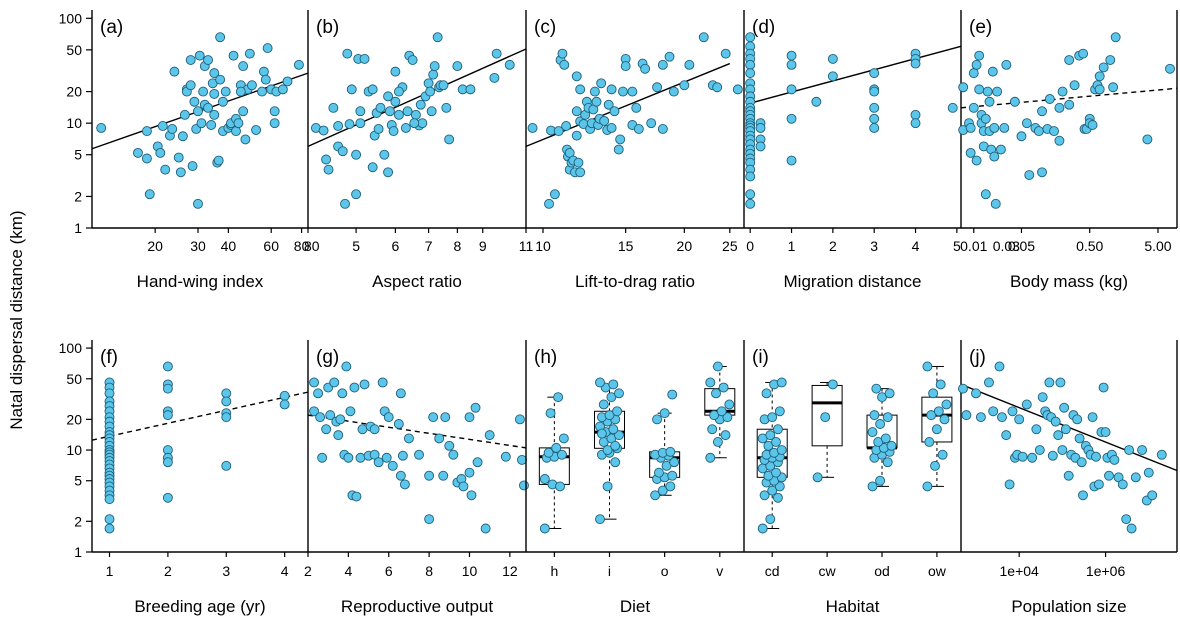 The image size is (1180, 619). What do you see at coordinates (327, 357) in the screenshot?
I see `panel-label: (g)` at bounding box center [327, 357].